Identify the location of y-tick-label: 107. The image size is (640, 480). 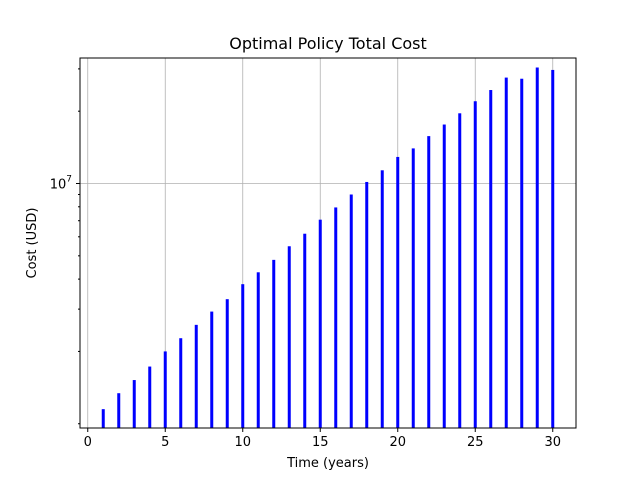
(61, 184).